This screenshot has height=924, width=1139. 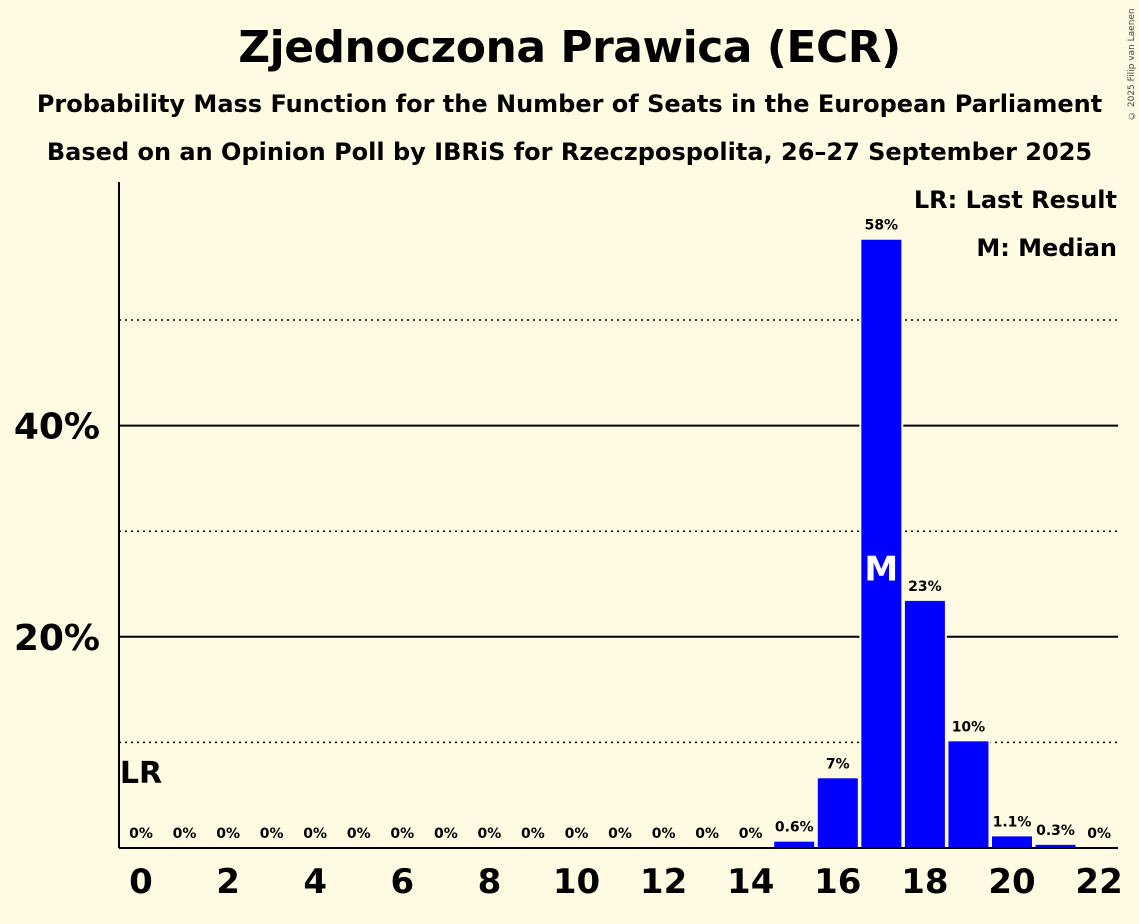 What do you see at coordinates (969, 727) in the screenshot?
I see `data-label: 10%` at bounding box center [969, 727].